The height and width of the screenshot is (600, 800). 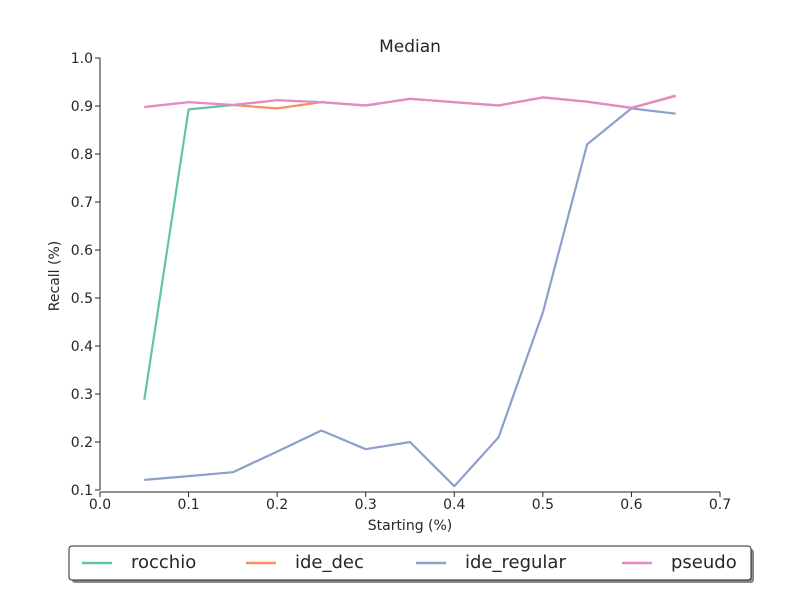 What do you see at coordinates (82, 59) in the screenshot?
I see `y-tick-label: 1.0` at bounding box center [82, 59].